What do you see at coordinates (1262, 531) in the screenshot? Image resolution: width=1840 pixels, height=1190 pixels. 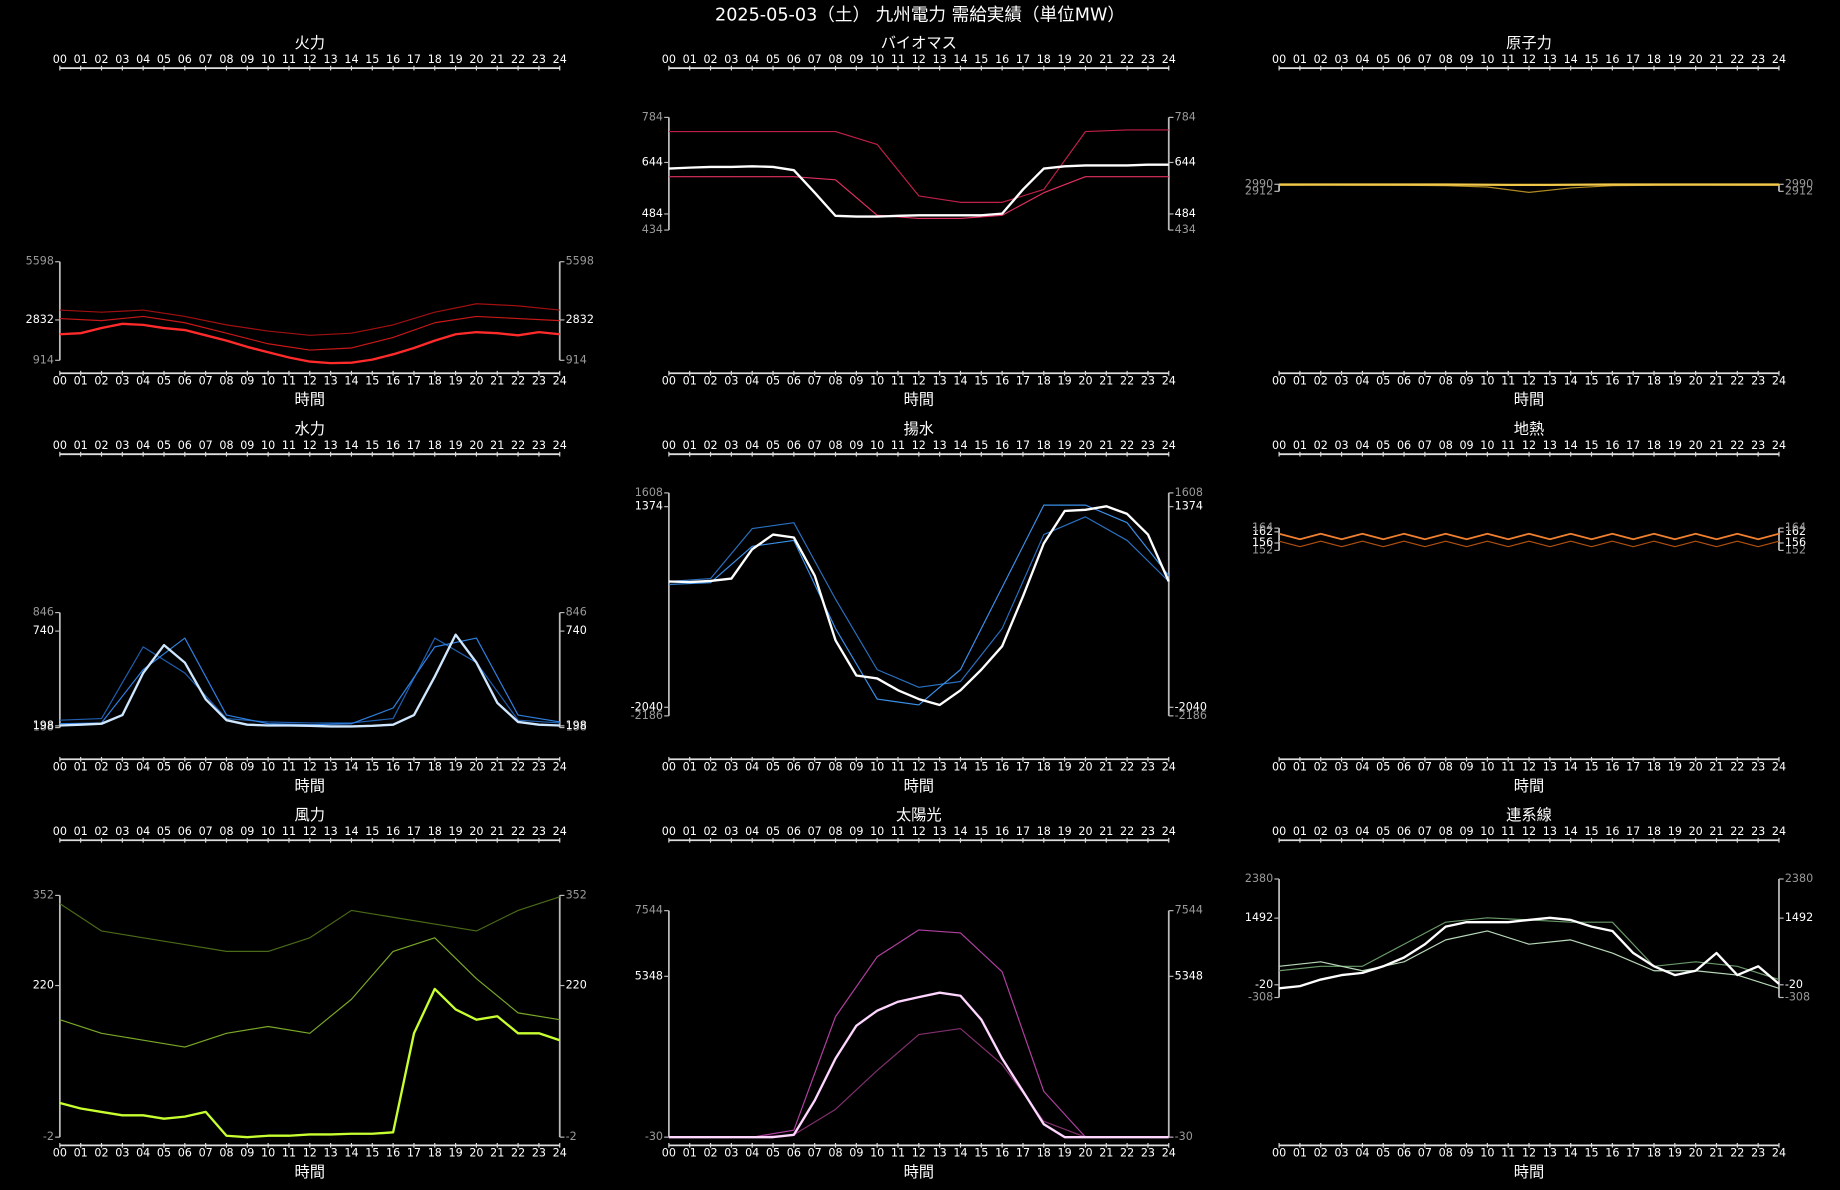 I see `y-tick-label: 162` at bounding box center [1262, 531].